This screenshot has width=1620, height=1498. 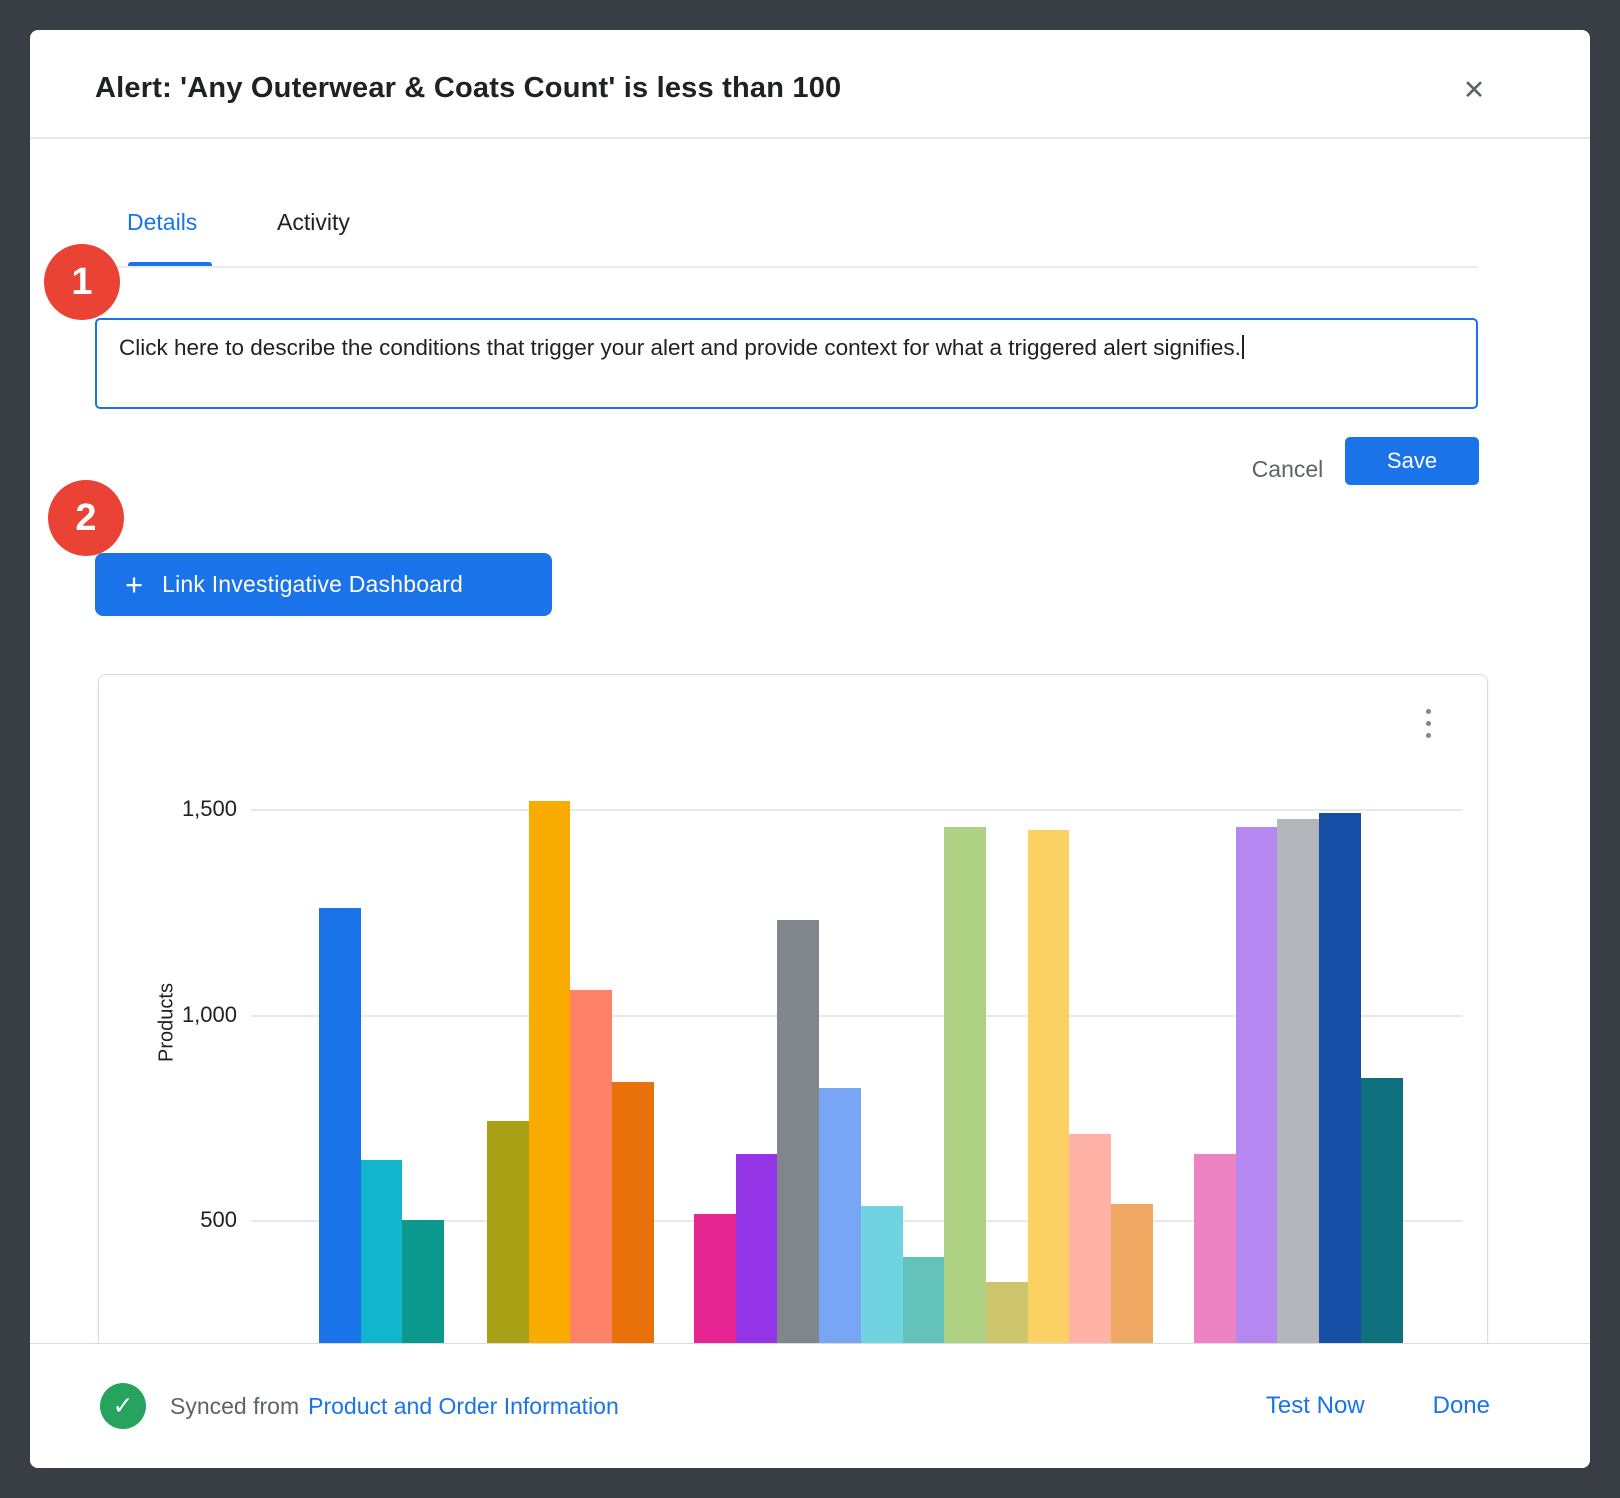 What do you see at coordinates (82, 282) in the screenshot?
I see `annotation-badge-1: 1` at bounding box center [82, 282].